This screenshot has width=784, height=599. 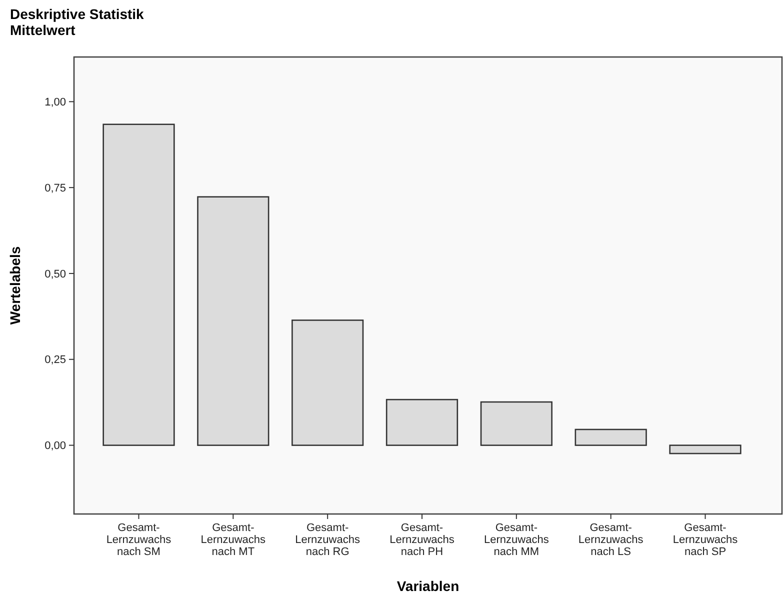 I want to click on y-tick-label: 0,75, so click(x=55, y=188).